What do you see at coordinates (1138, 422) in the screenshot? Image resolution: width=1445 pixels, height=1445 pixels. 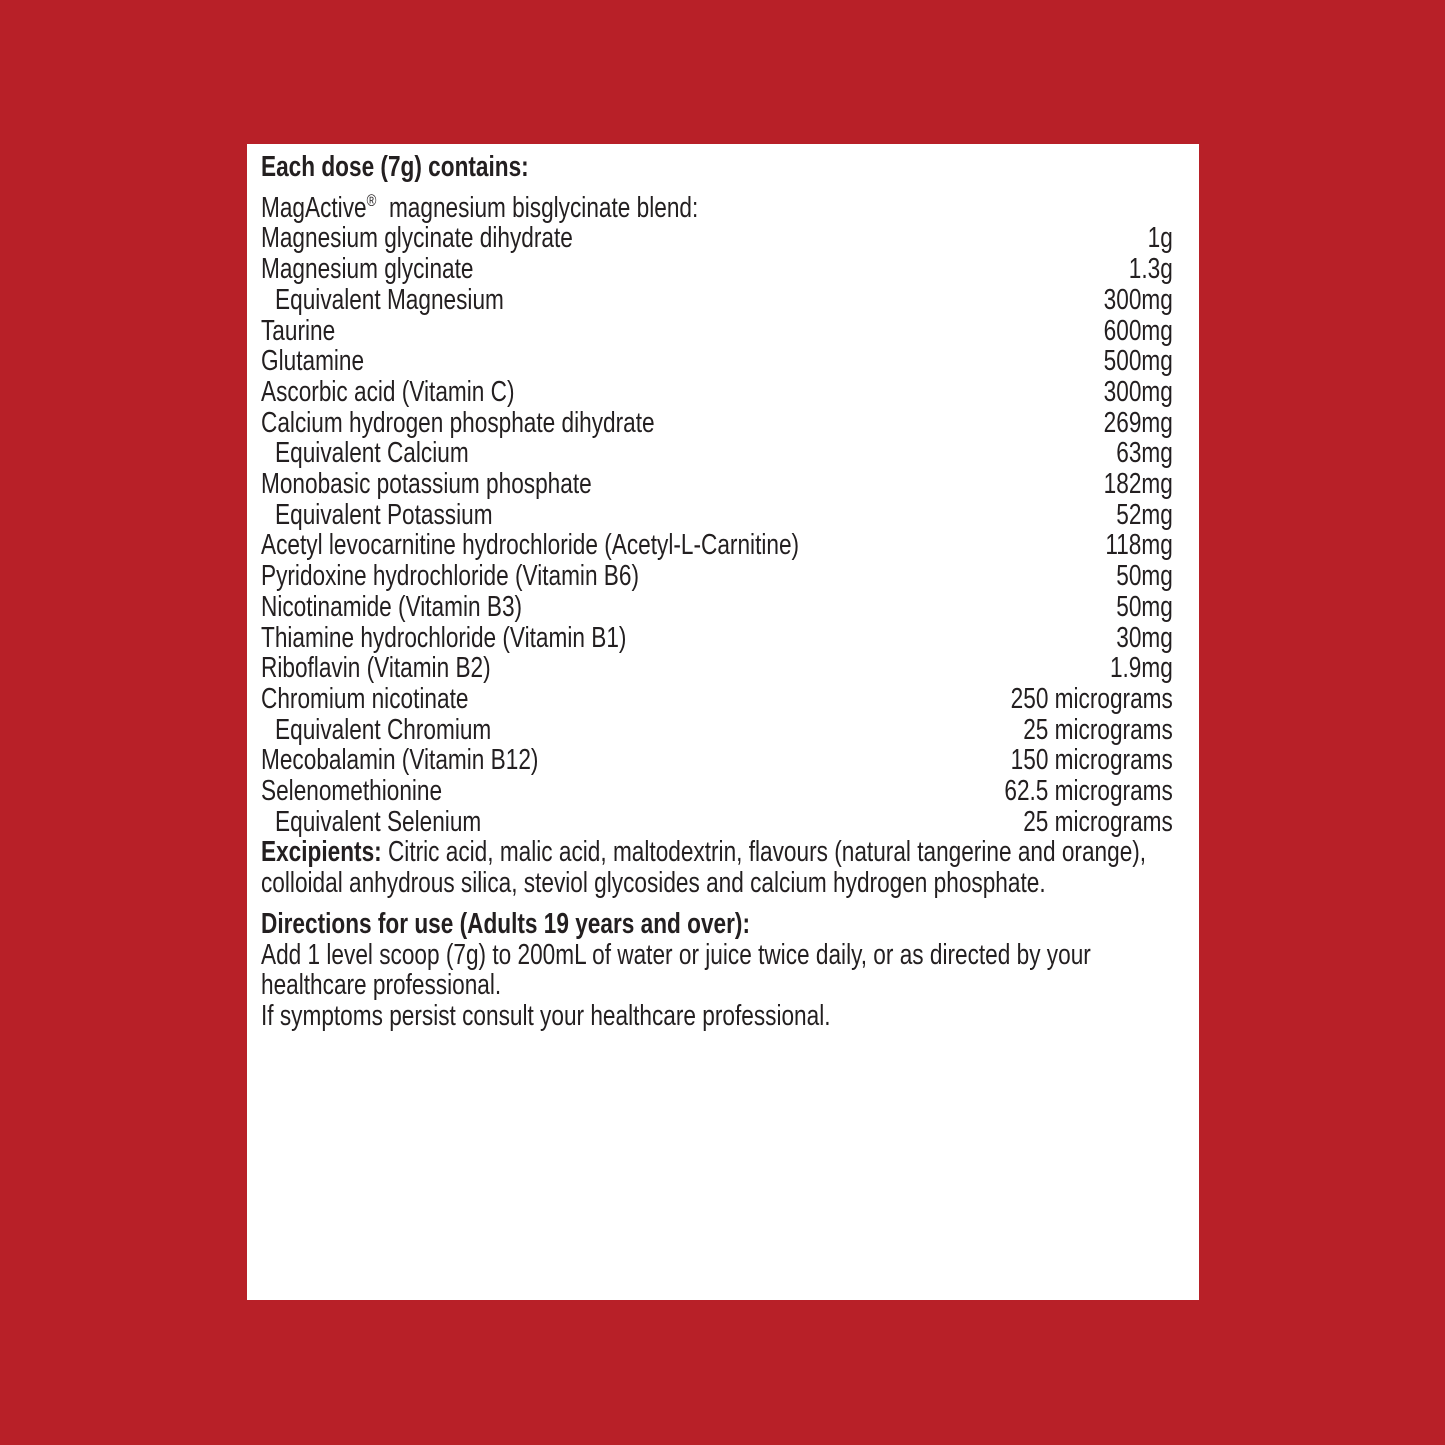 I see `ingredient-amount: 269mg` at bounding box center [1138, 422].